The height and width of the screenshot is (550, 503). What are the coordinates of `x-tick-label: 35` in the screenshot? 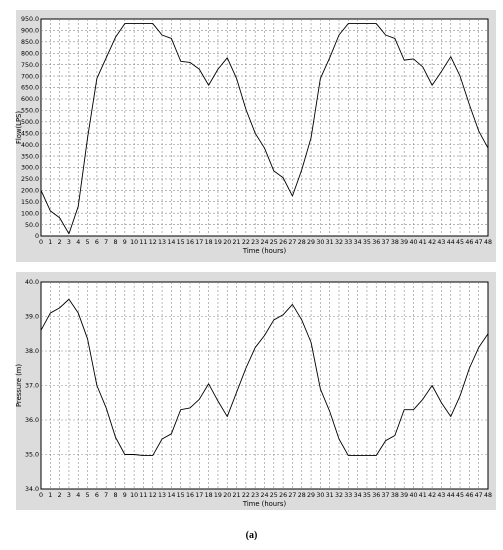 It's located at (367, 495).